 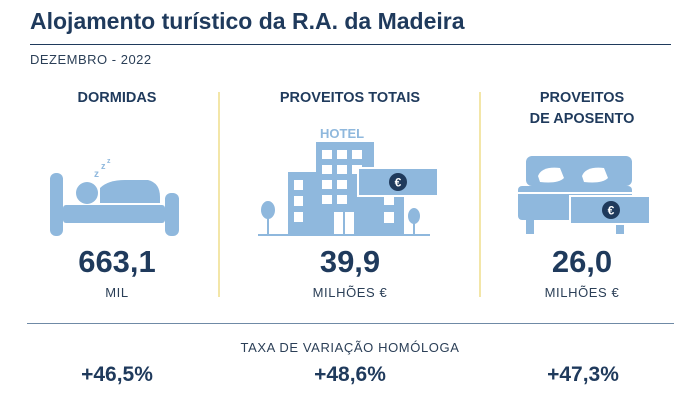 I want to click on indicator-label-line2: DE APOSENTO, so click(x=582, y=119).